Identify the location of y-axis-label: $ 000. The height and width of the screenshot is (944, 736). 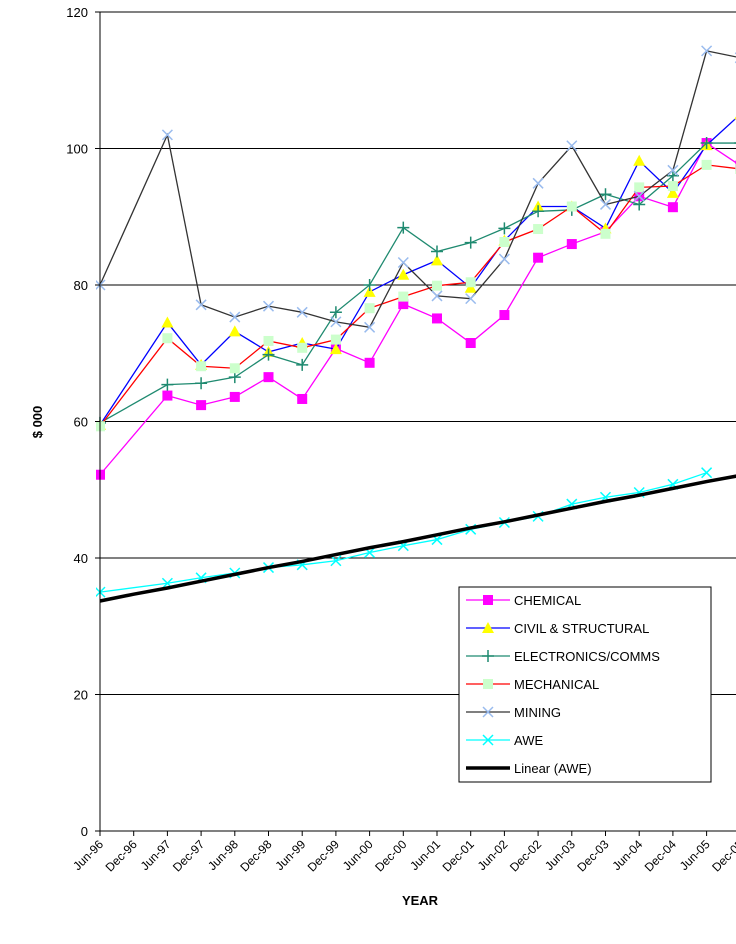
(37, 422).